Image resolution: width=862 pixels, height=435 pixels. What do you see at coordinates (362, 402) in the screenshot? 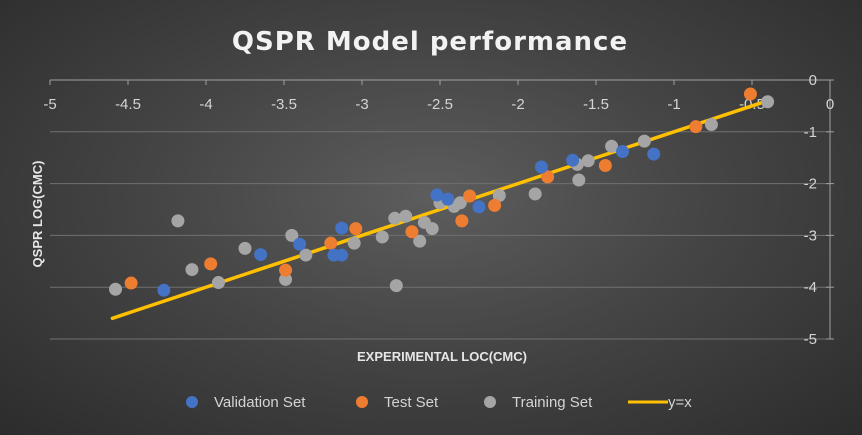
I see `legend-marker-test-set` at bounding box center [362, 402].